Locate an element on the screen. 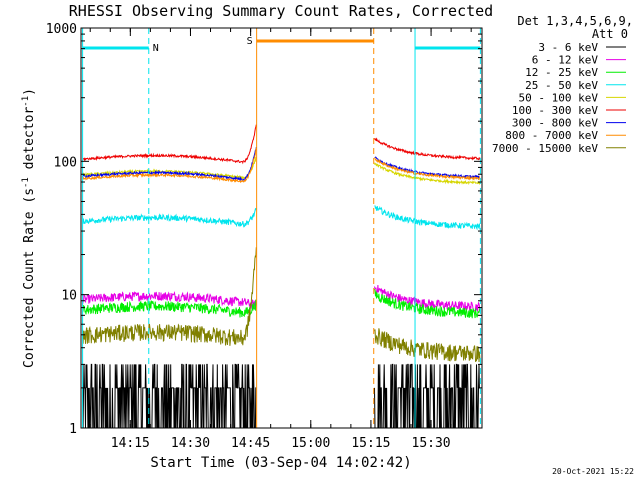 This screenshot has height=480, width=640. series-6-12-keV is located at coordinates (281, 298).